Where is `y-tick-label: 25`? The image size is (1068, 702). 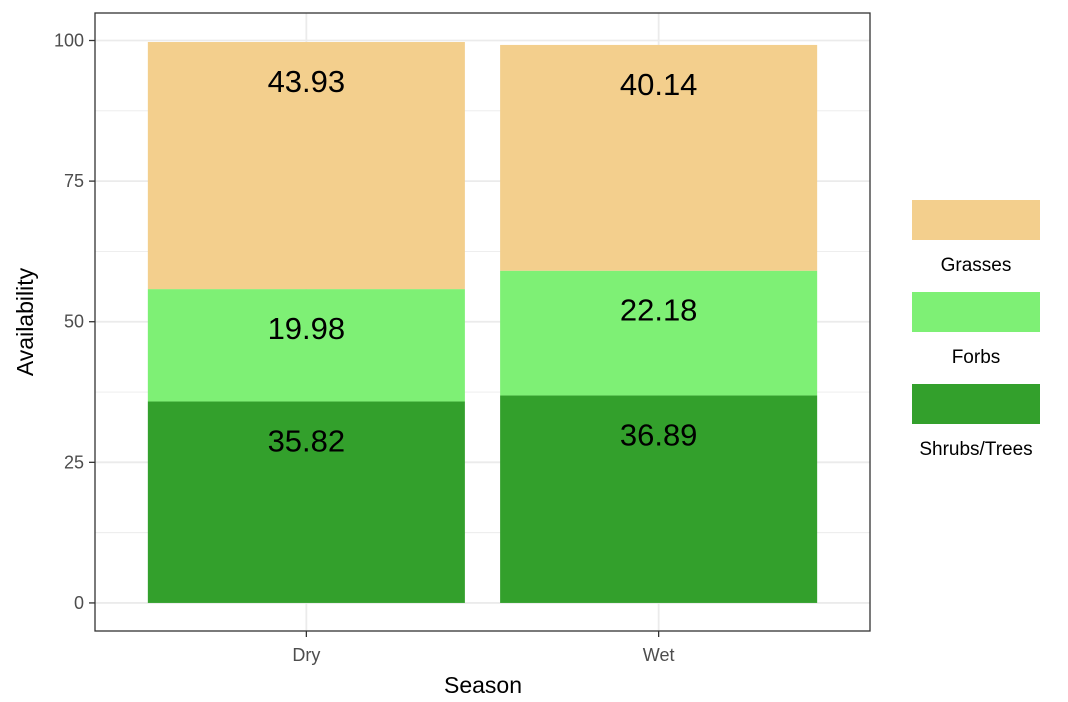
y-tick-label: 25 is located at coordinates (74, 462).